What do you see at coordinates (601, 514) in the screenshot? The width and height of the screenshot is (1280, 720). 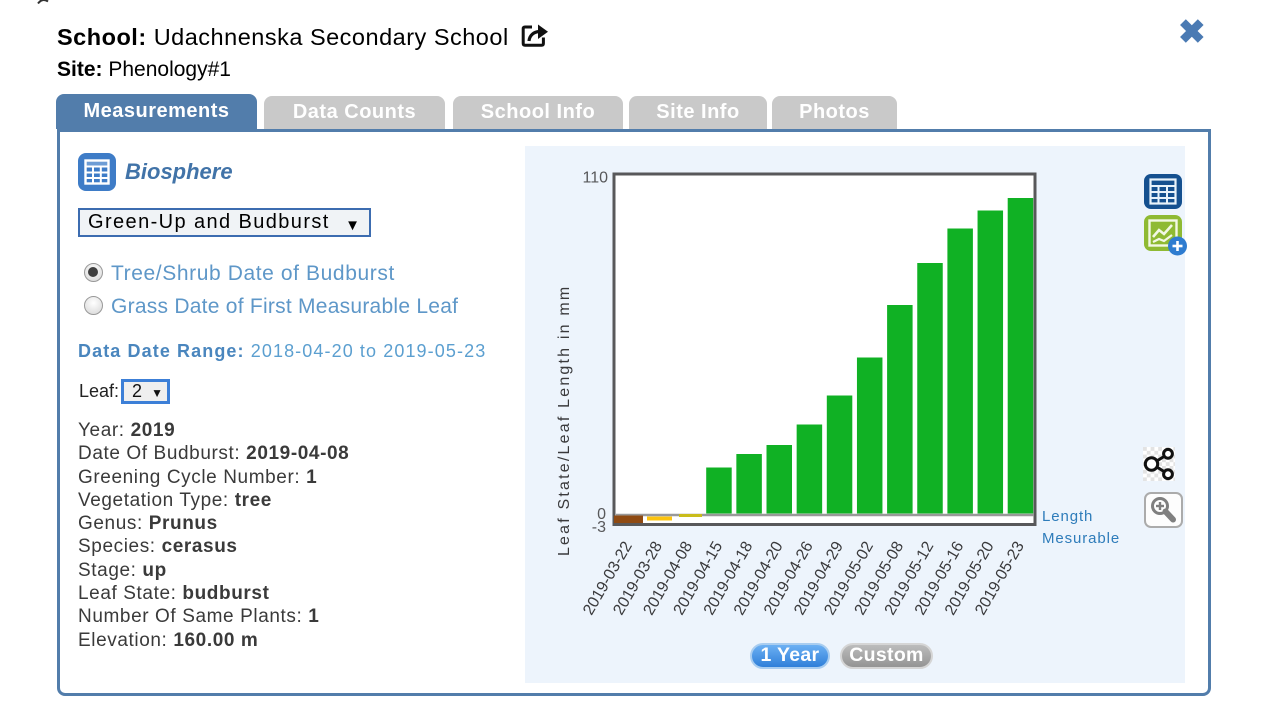 I see `svg-text: 0` at bounding box center [601, 514].